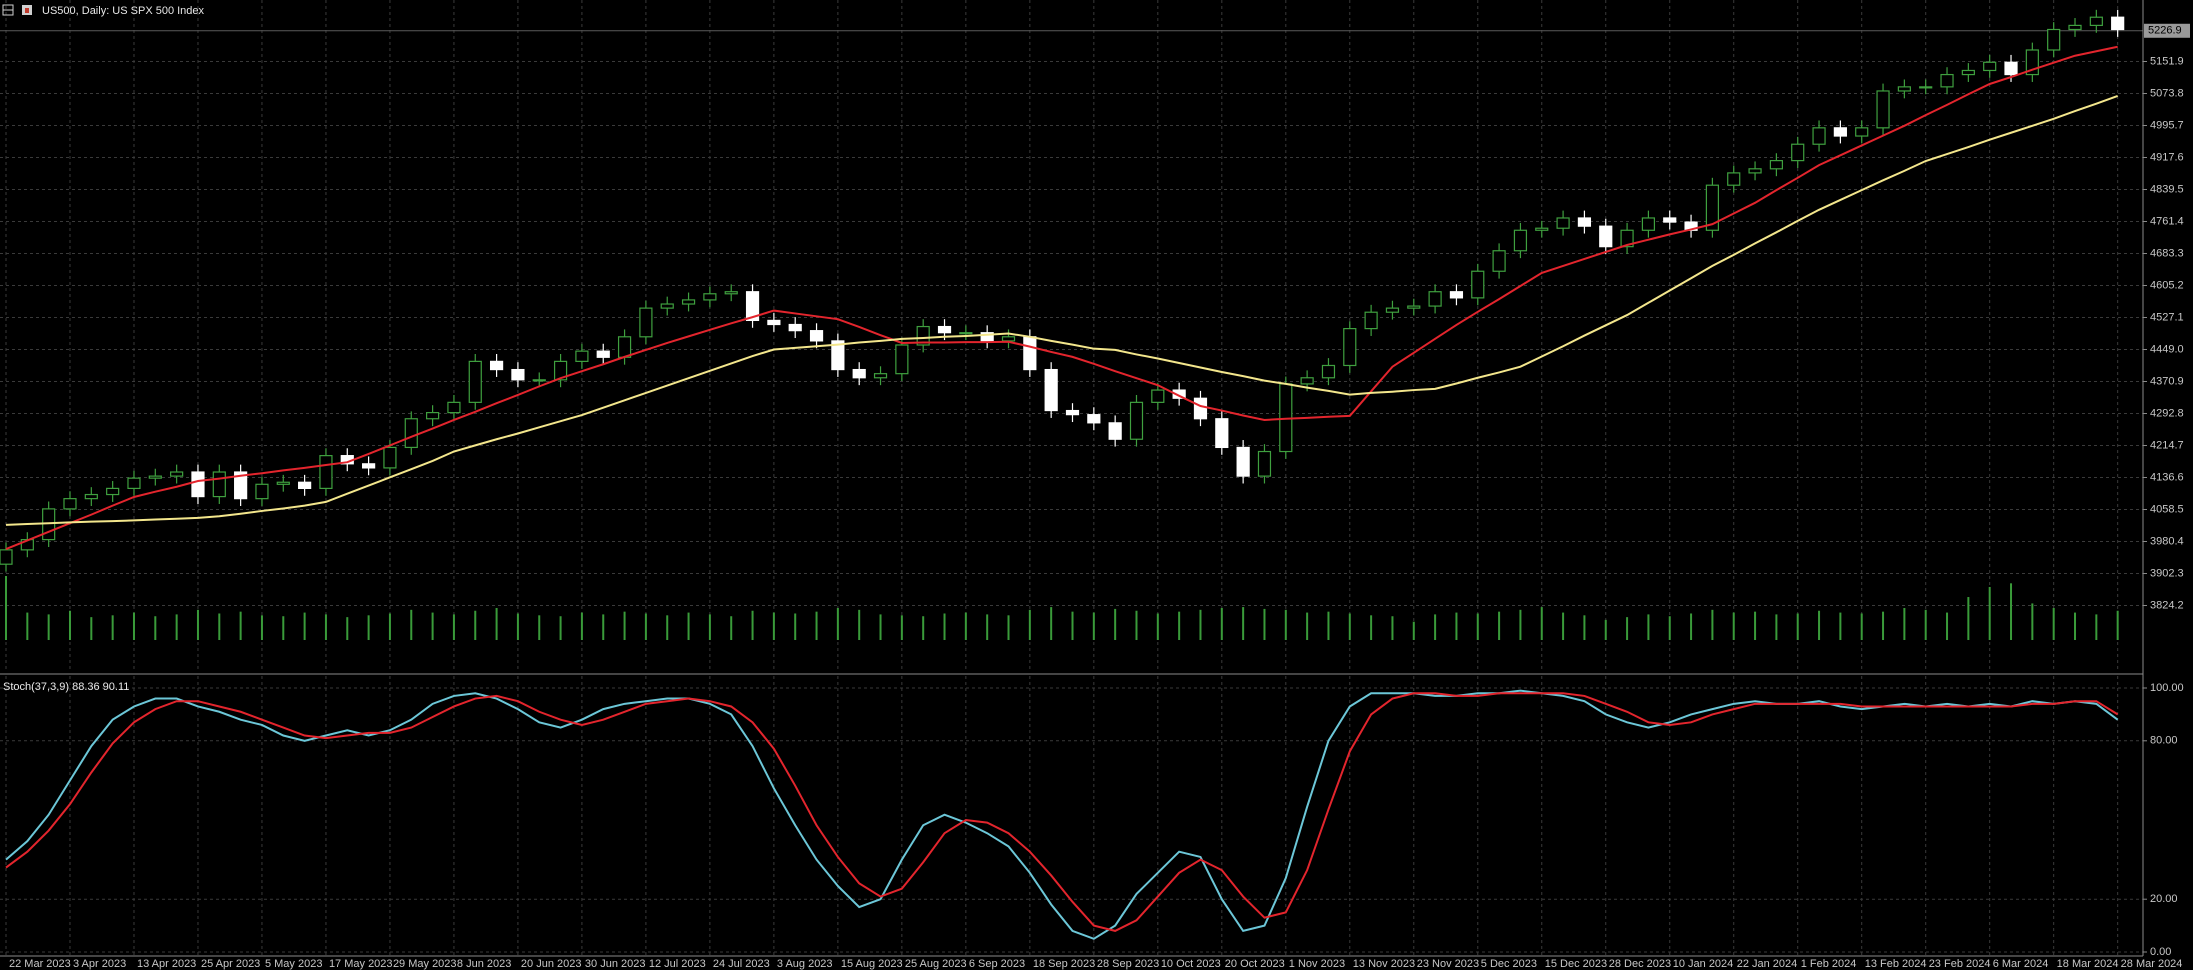 The width and height of the screenshot is (2193, 970). Describe the element at coordinates (1576, 964) in the screenshot. I see `x-tick-label: 15 Dec 2023` at that location.